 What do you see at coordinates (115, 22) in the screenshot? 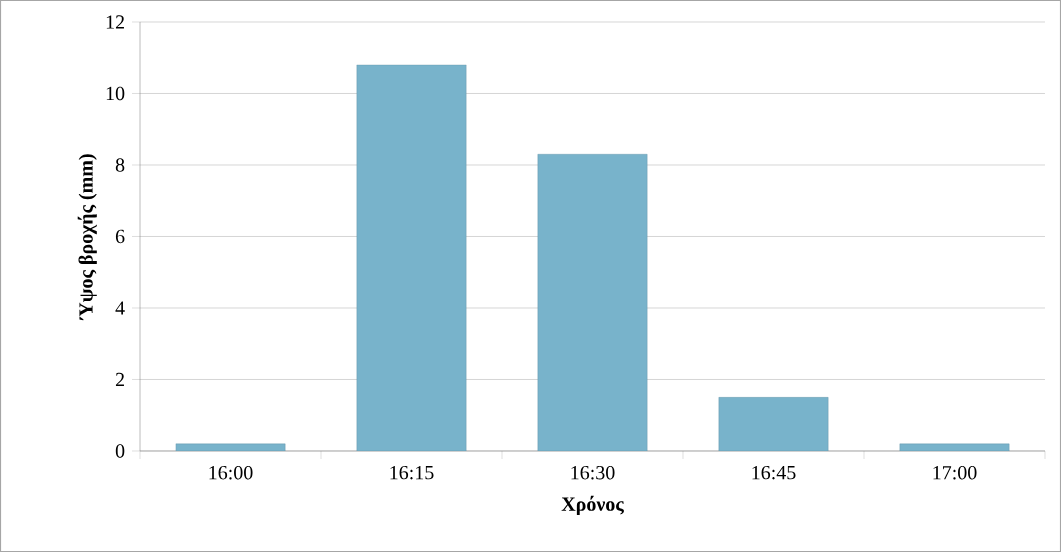
I see `y-tick-label: 12` at bounding box center [115, 22].